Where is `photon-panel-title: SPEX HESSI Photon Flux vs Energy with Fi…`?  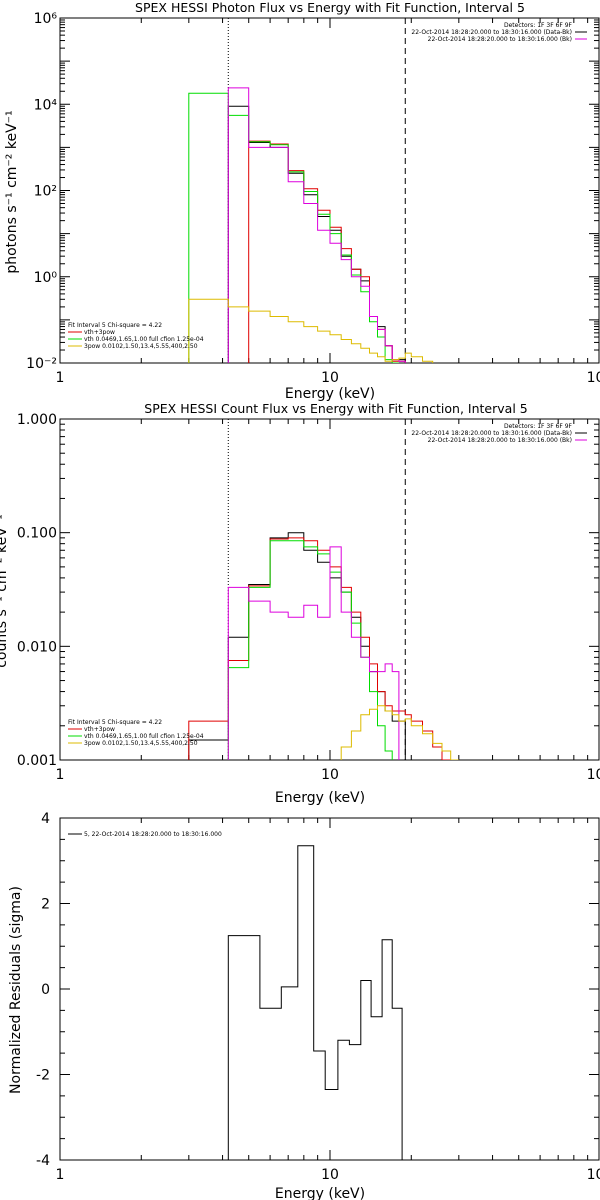 photon-panel-title: SPEX HESSI Photon Flux vs Energy with Fi… is located at coordinates (330, 7).